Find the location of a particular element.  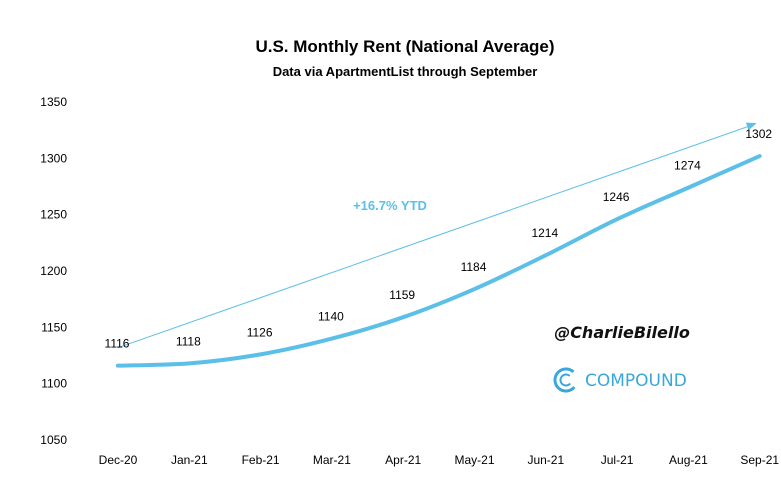

x-tick-label: Aug-21 is located at coordinates (688, 460).